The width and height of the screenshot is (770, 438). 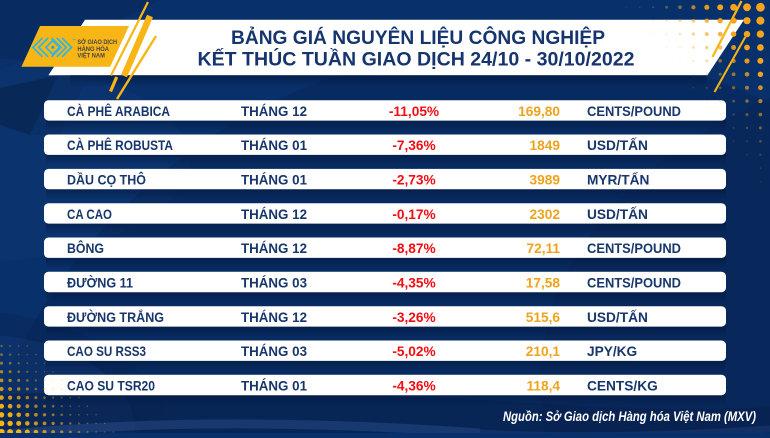 What do you see at coordinates (413, 145) in the screenshot?
I see `svg-text: -7,36%` at bounding box center [413, 145].